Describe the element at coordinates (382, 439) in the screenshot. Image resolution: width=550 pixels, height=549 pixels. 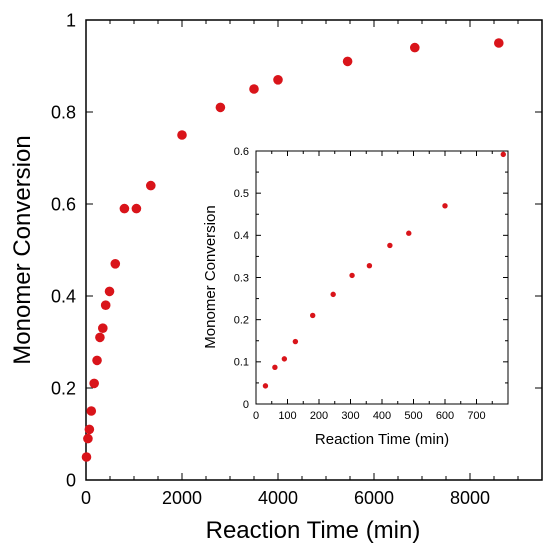
I see `inset-x-axis-label: Reaction Time (min)` at that location.